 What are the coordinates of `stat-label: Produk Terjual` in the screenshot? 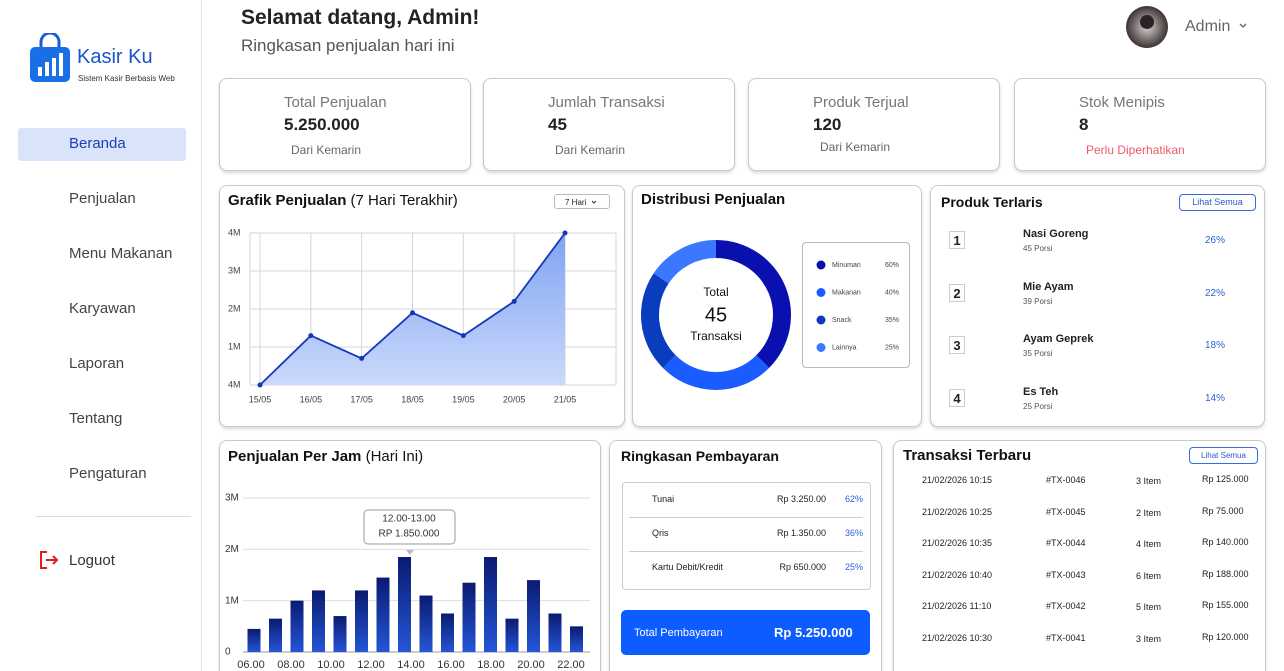 It's located at (861, 102).